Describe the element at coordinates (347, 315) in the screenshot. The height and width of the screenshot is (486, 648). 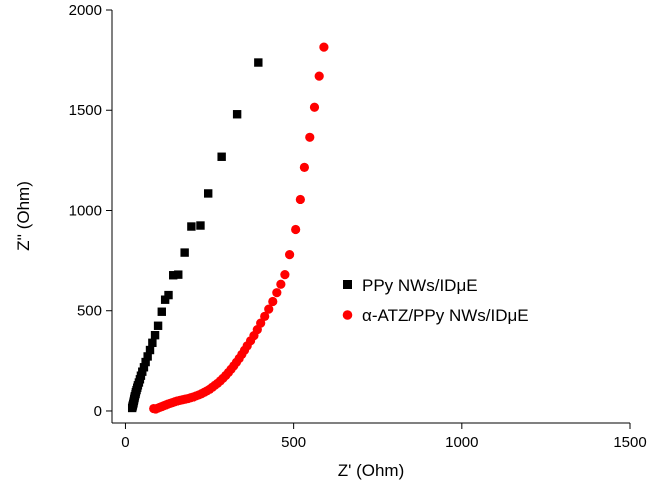
I see `legend-marker-atz` at that location.